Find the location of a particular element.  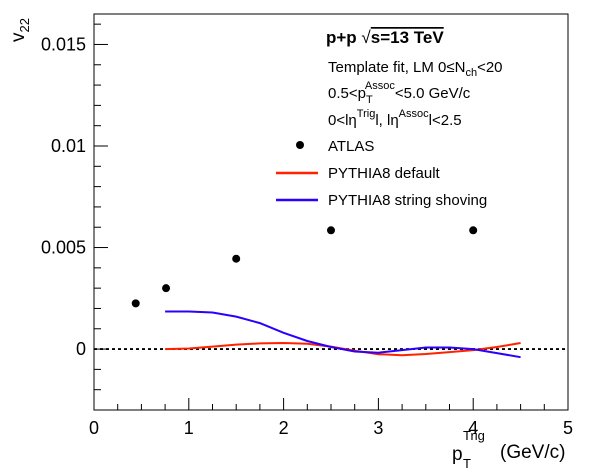

x-axis-label-unit: (GeV/c) is located at coordinates (532, 452).